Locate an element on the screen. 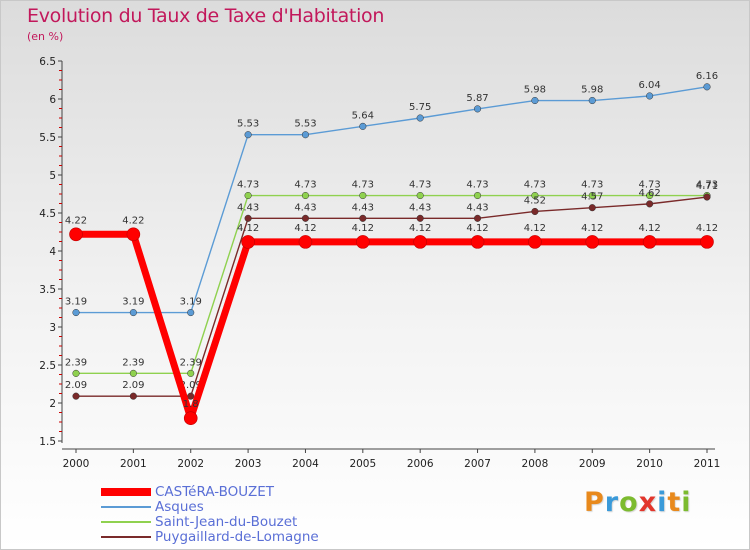 This screenshot has height=550, width=750. brand-letter: t is located at coordinates (674, 502).